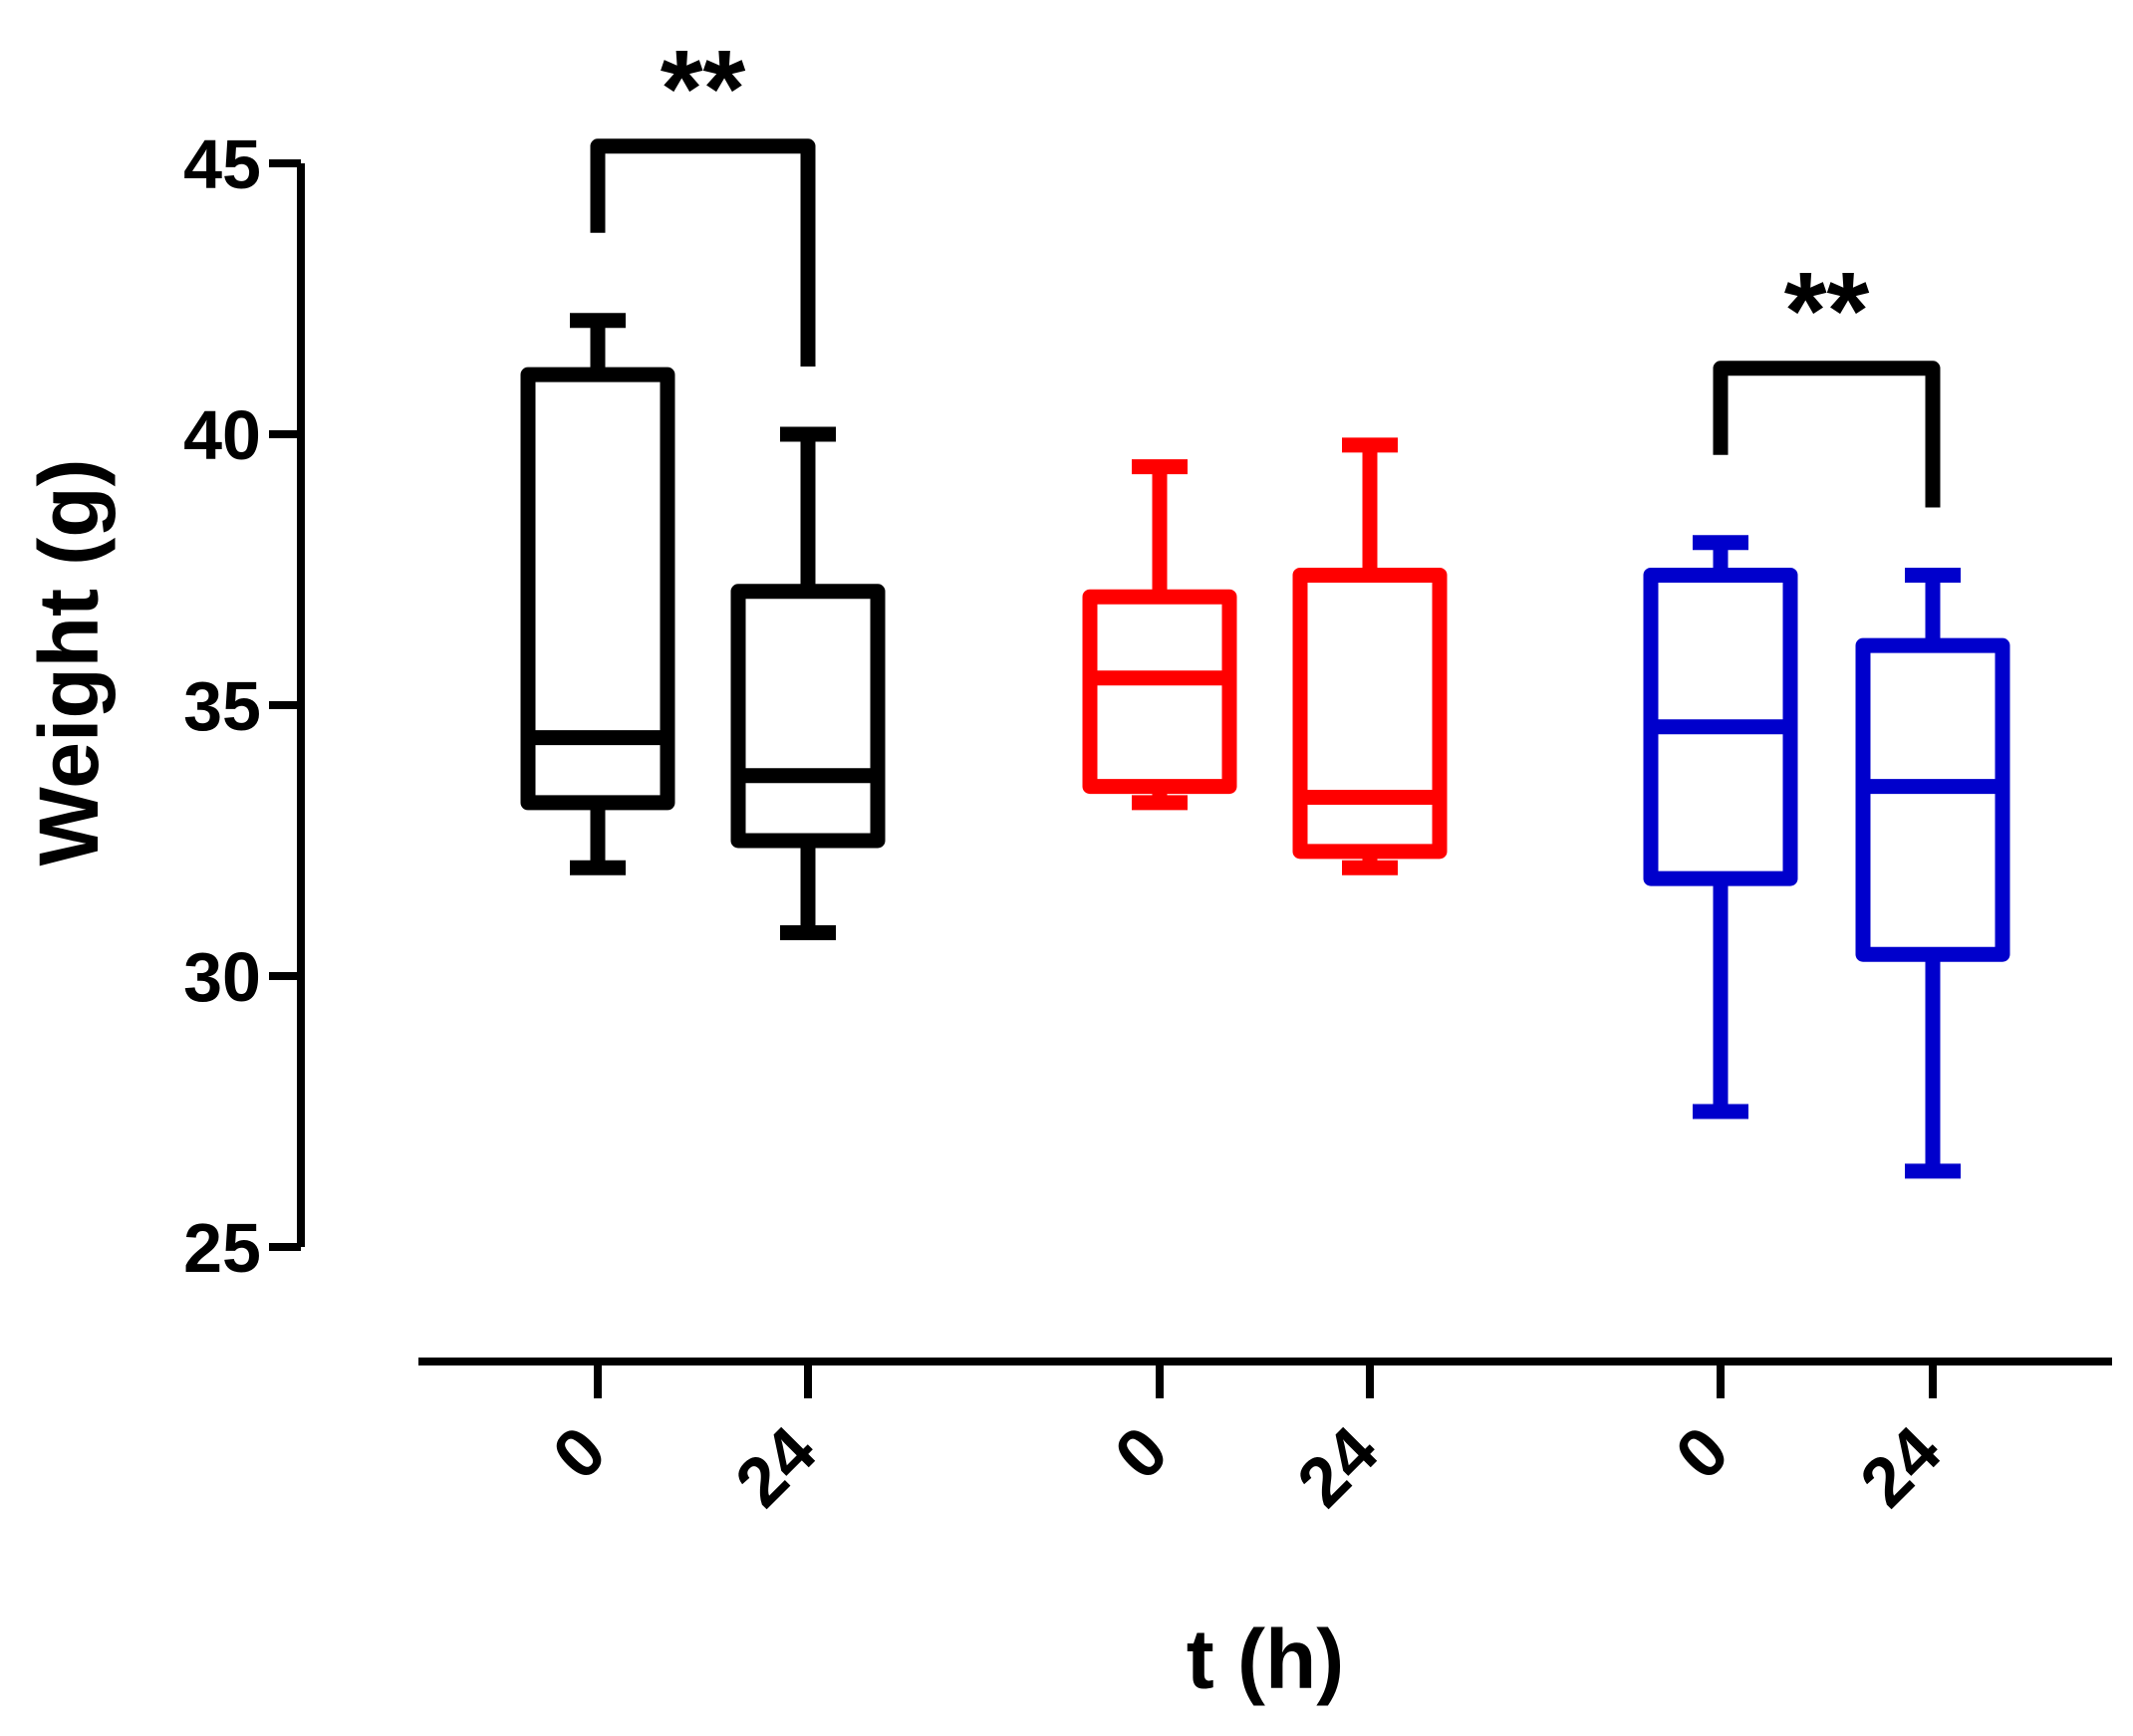 The image size is (2133, 1736). I want to click on x-axis-title: t (h), so click(1266, 1659).